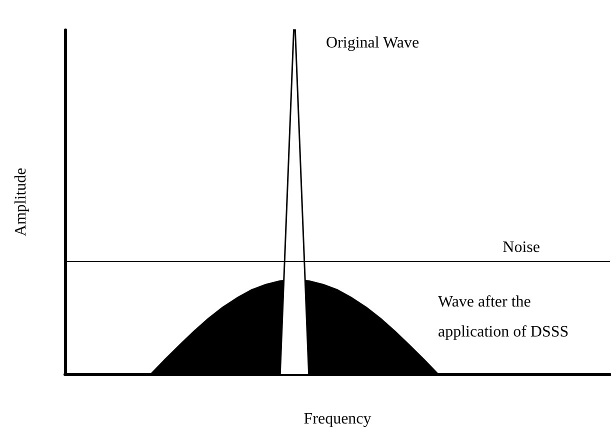  What do you see at coordinates (521, 247) in the screenshot?
I see `ref-line-label: Noise` at bounding box center [521, 247].